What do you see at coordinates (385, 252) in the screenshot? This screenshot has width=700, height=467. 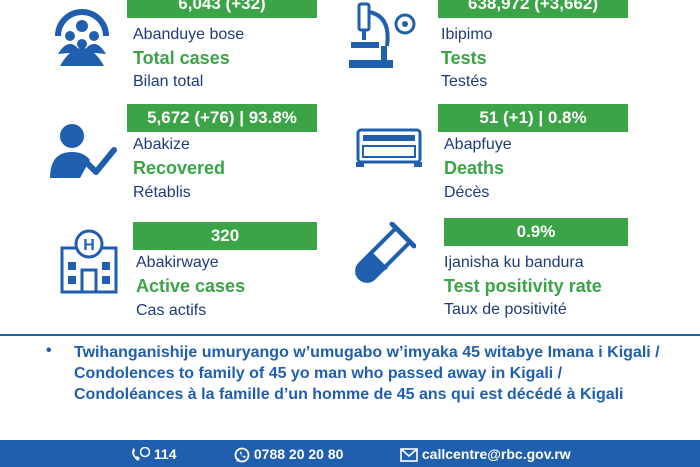 I see `test-tube-icon` at bounding box center [385, 252].